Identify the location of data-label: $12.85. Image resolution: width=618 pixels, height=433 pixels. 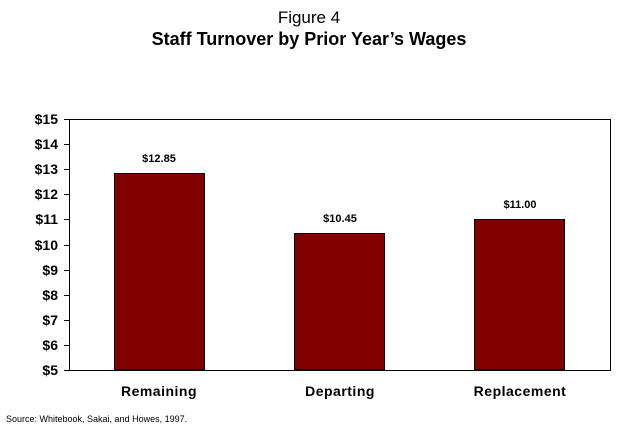
(159, 159).